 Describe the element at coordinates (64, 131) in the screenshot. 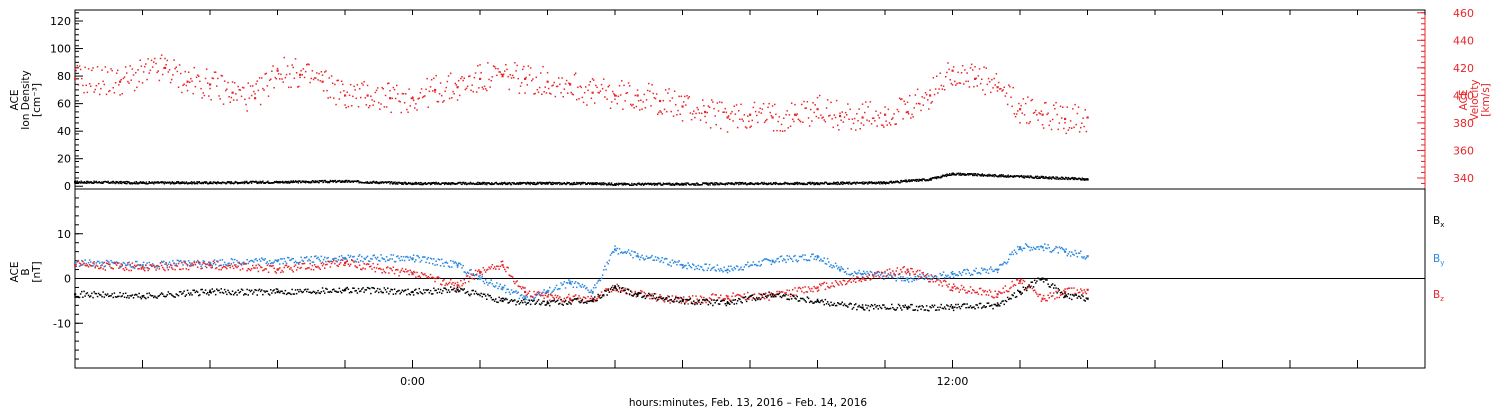

I see `y-tick-label: 40` at that location.